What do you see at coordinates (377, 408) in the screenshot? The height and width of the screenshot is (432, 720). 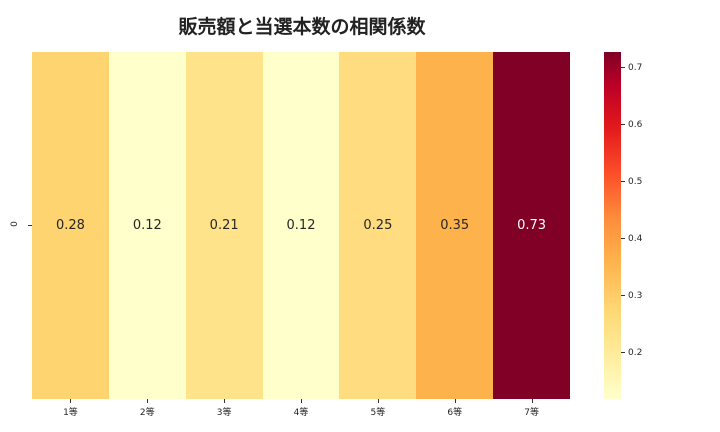 I see `x-axis-tick-label: 5等` at bounding box center [377, 408].